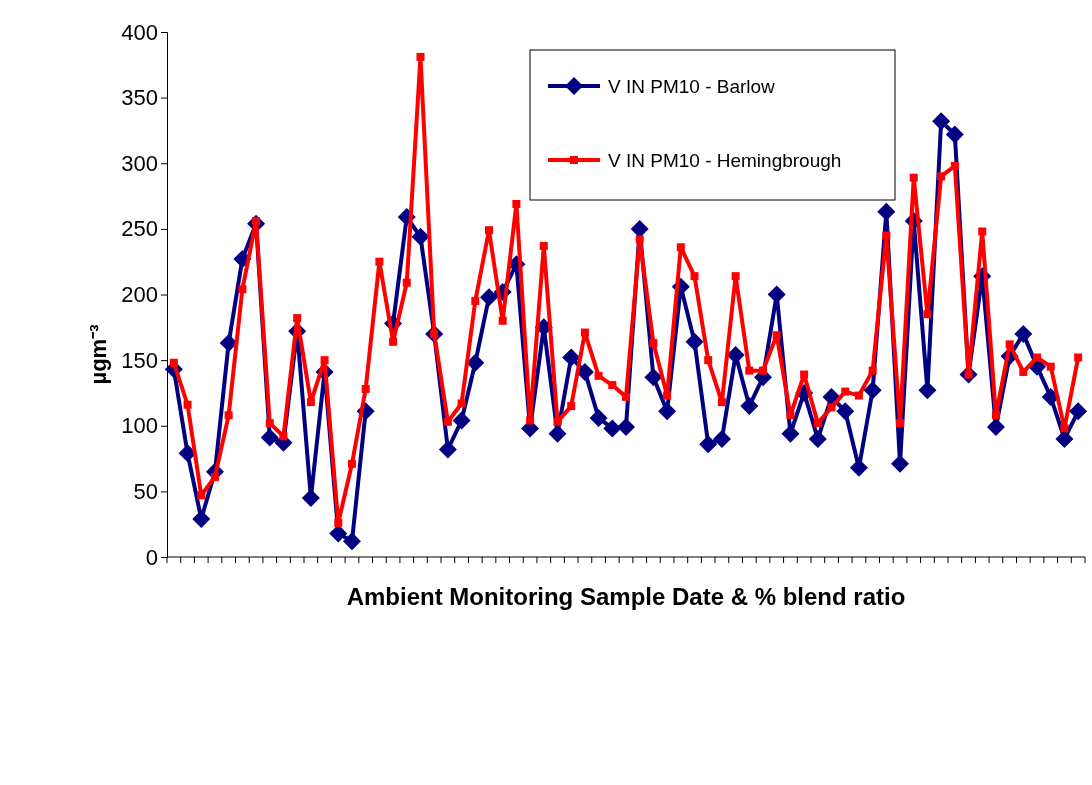 The width and height of the screenshot is (1092, 785). What do you see at coordinates (139, 426) in the screenshot?
I see `y-tick-label: 100` at bounding box center [139, 426].